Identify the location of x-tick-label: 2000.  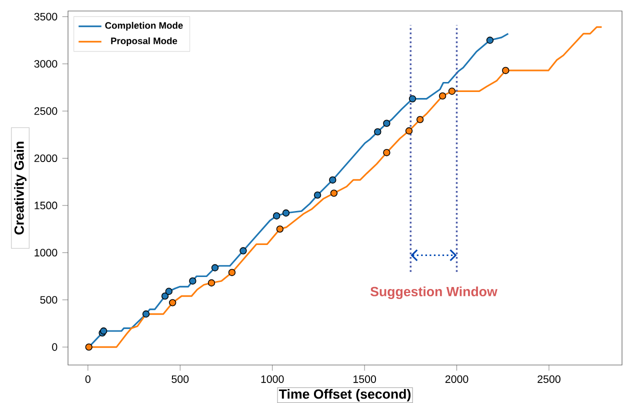
(456, 379).